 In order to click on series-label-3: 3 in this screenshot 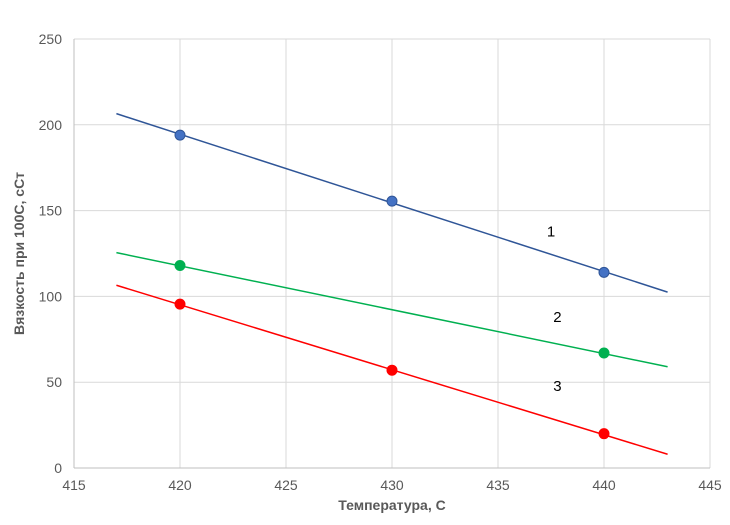, I will do `click(557, 386)`.